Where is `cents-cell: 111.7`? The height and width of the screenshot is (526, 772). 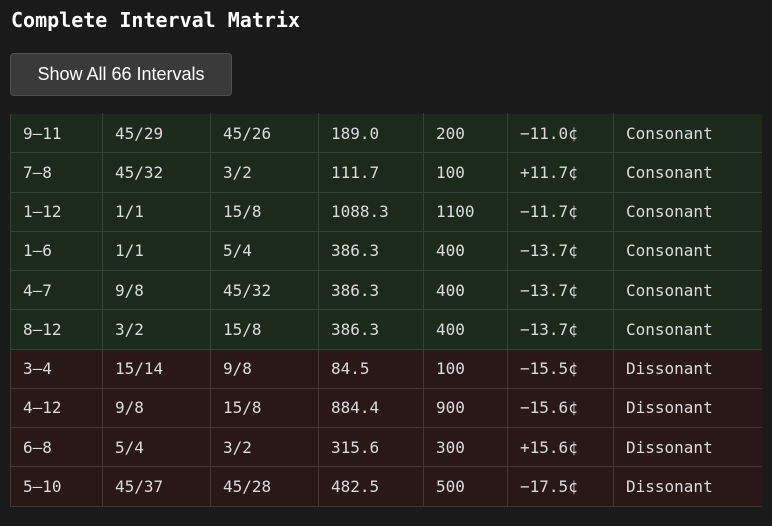
cents-cell: 111.7 is located at coordinates (371, 172).